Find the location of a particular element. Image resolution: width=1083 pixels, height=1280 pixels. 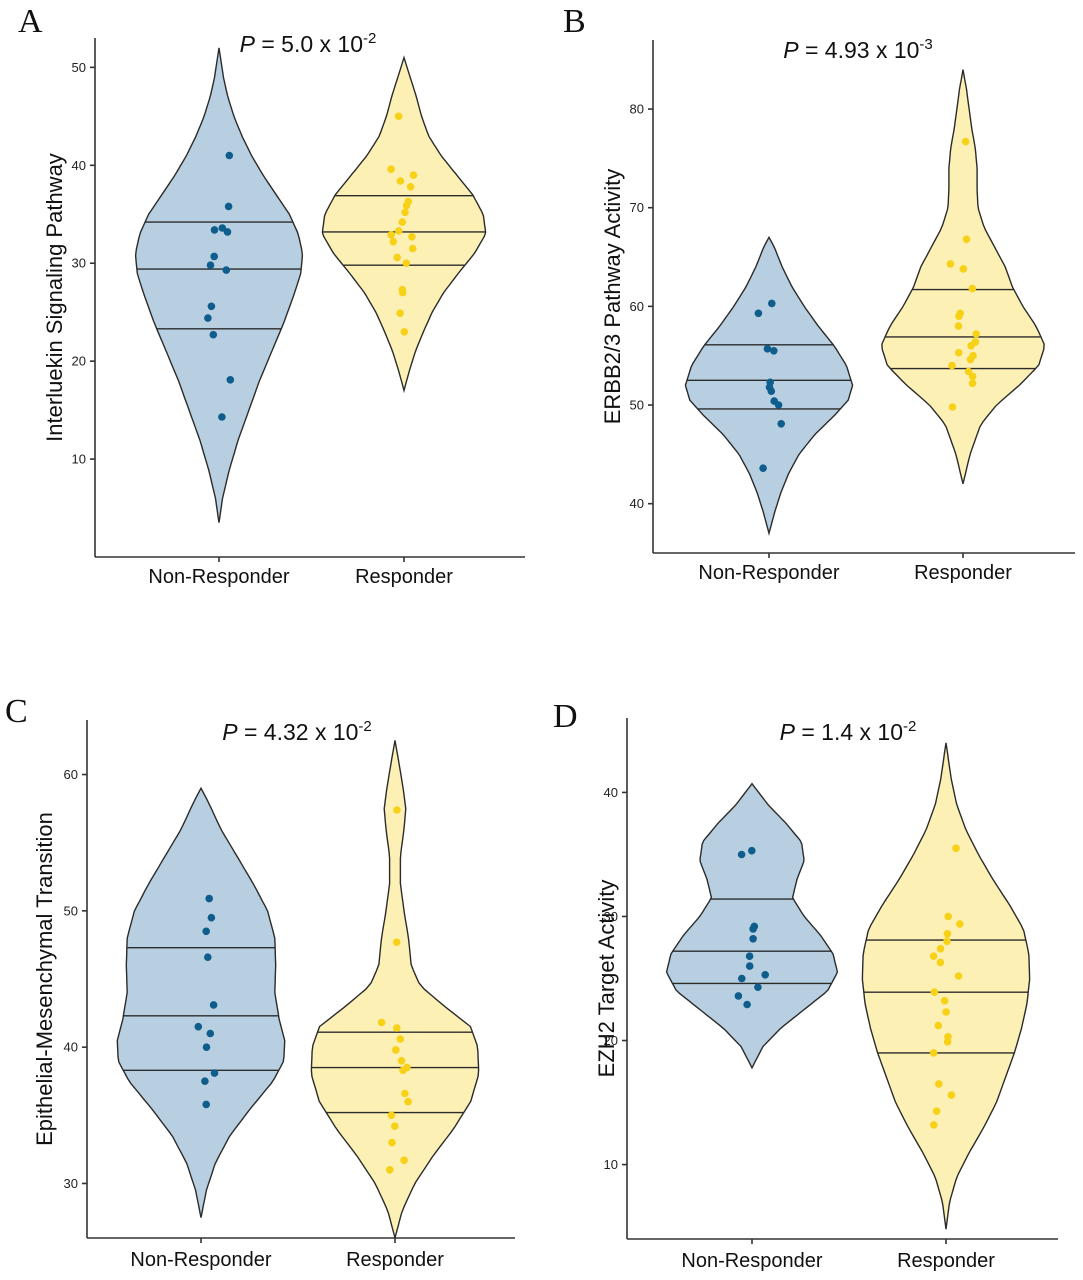

y-tick-label: 30 is located at coordinates (71, 1183).